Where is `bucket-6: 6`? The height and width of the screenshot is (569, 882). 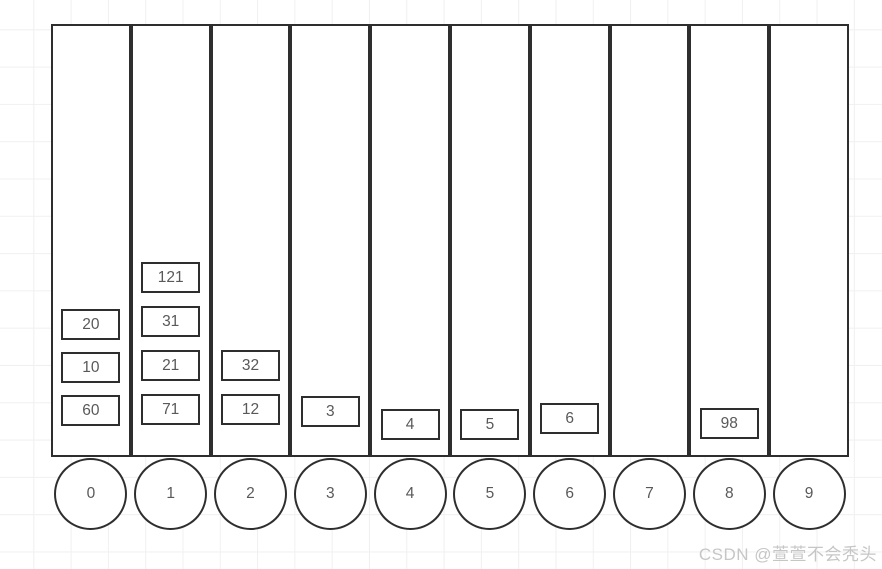
bucket-6: 6 is located at coordinates (569, 240).